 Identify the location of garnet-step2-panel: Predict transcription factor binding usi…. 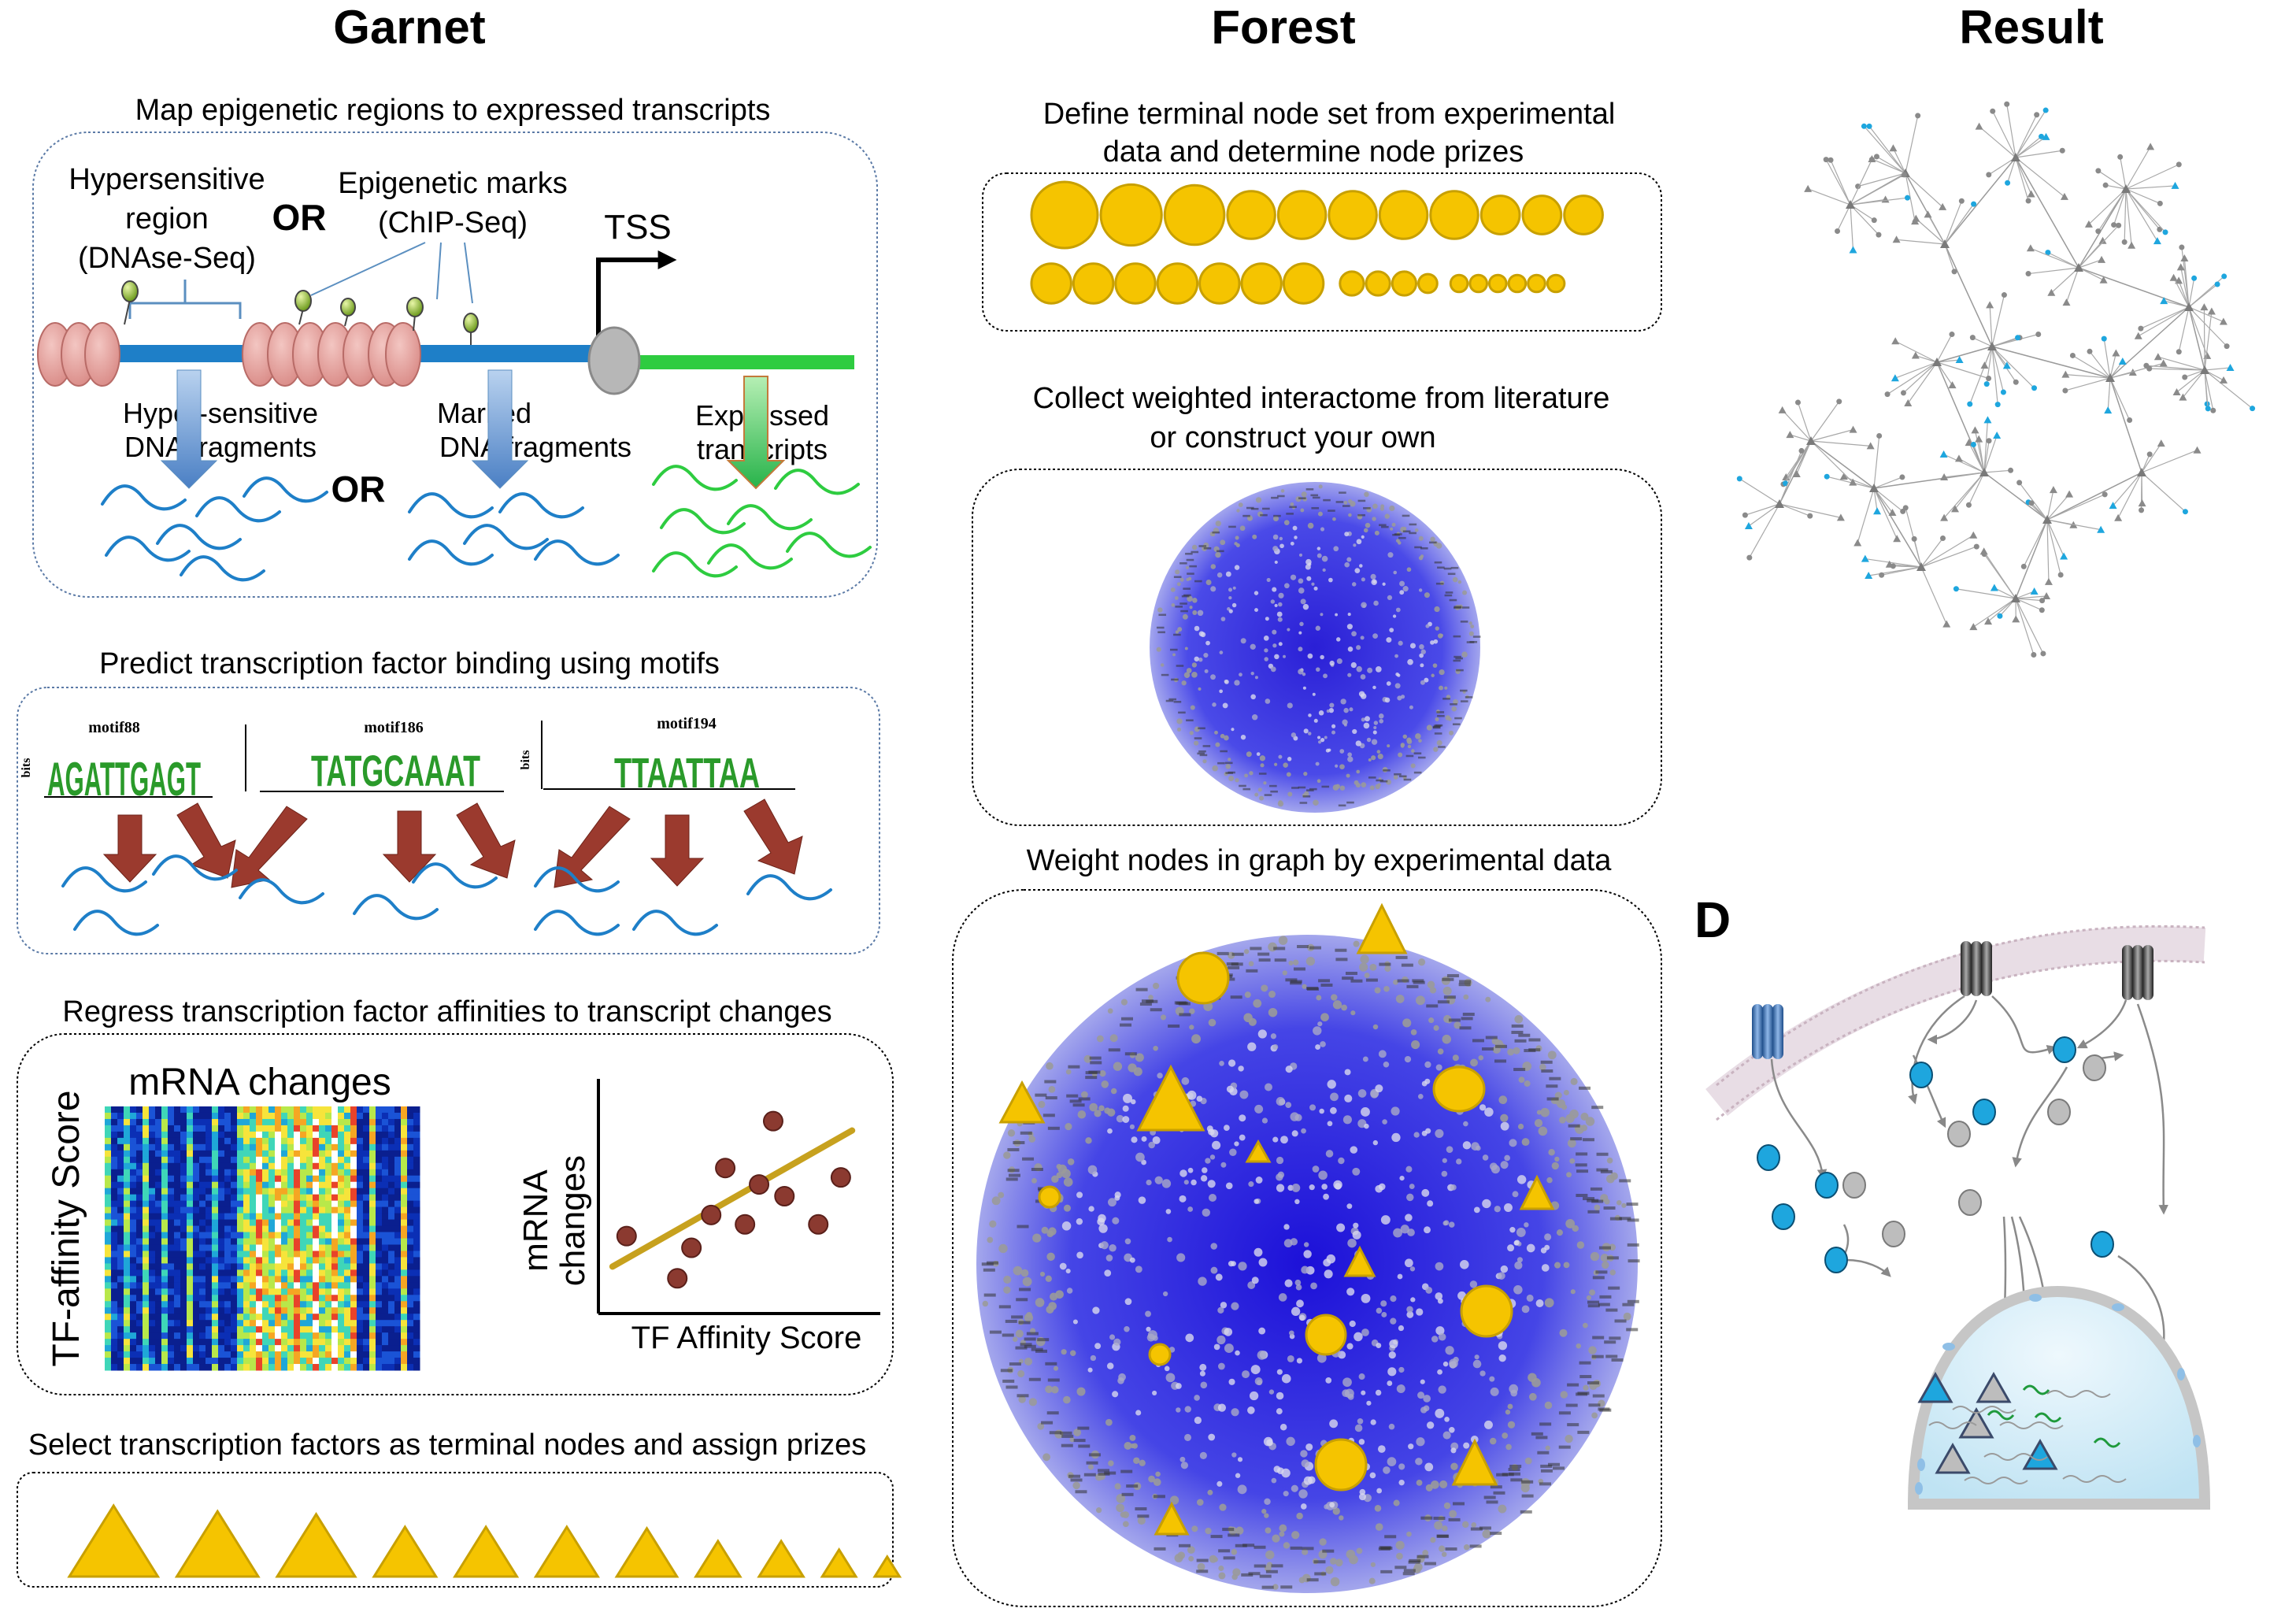
(448, 800).